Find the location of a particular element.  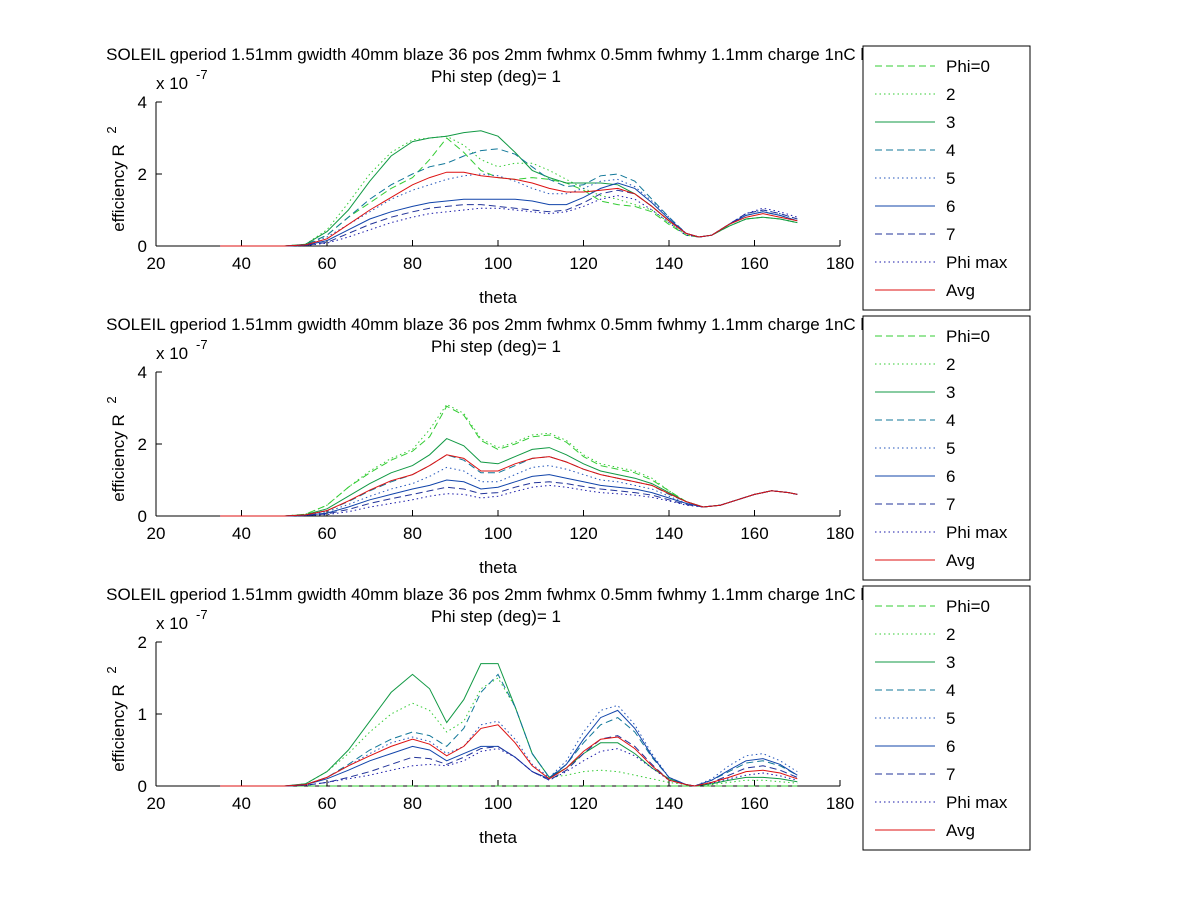

y-tick-label: 1 is located at coordinates (142, 714).